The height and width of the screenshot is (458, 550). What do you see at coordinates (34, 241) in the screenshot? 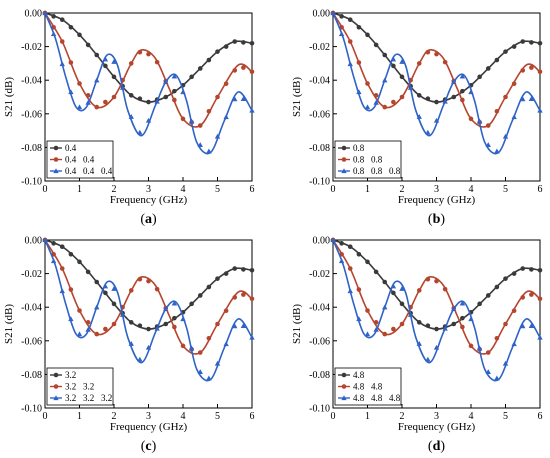
I see `y-tick-label: 0.00` at bounding box center [34, 241].